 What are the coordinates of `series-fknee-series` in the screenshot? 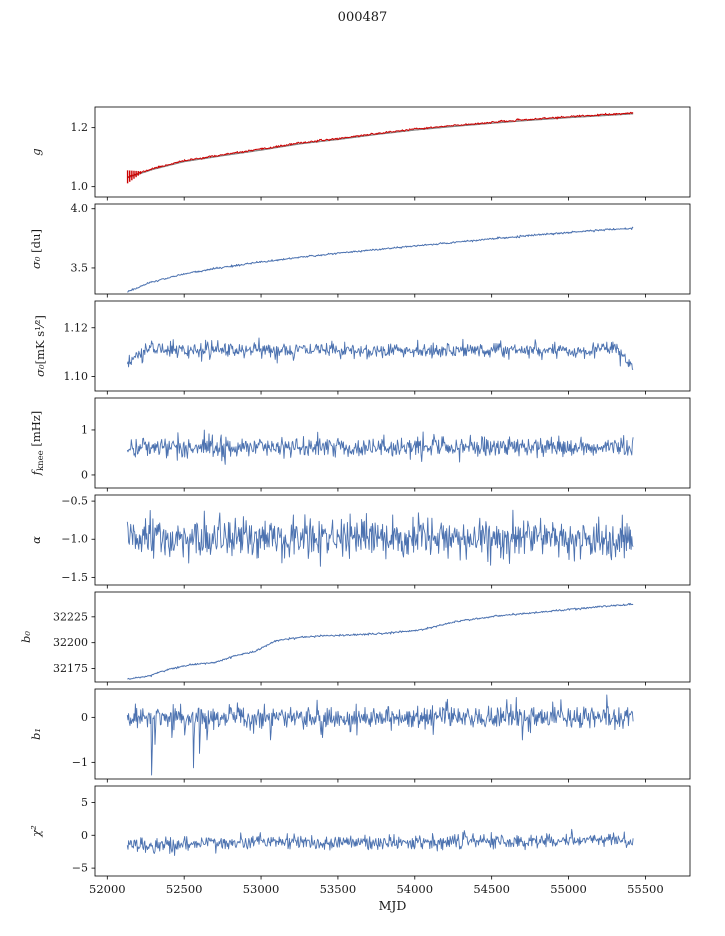 It's located at (380, 447).